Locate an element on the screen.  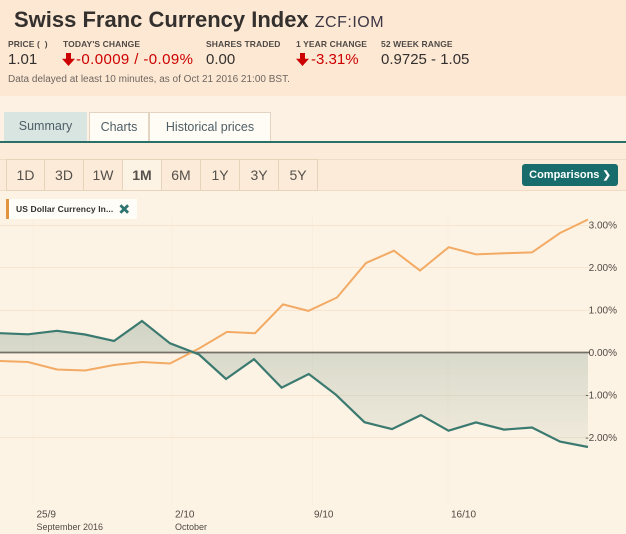
svg-text: 0.00% is located at coordinates (603, 353).